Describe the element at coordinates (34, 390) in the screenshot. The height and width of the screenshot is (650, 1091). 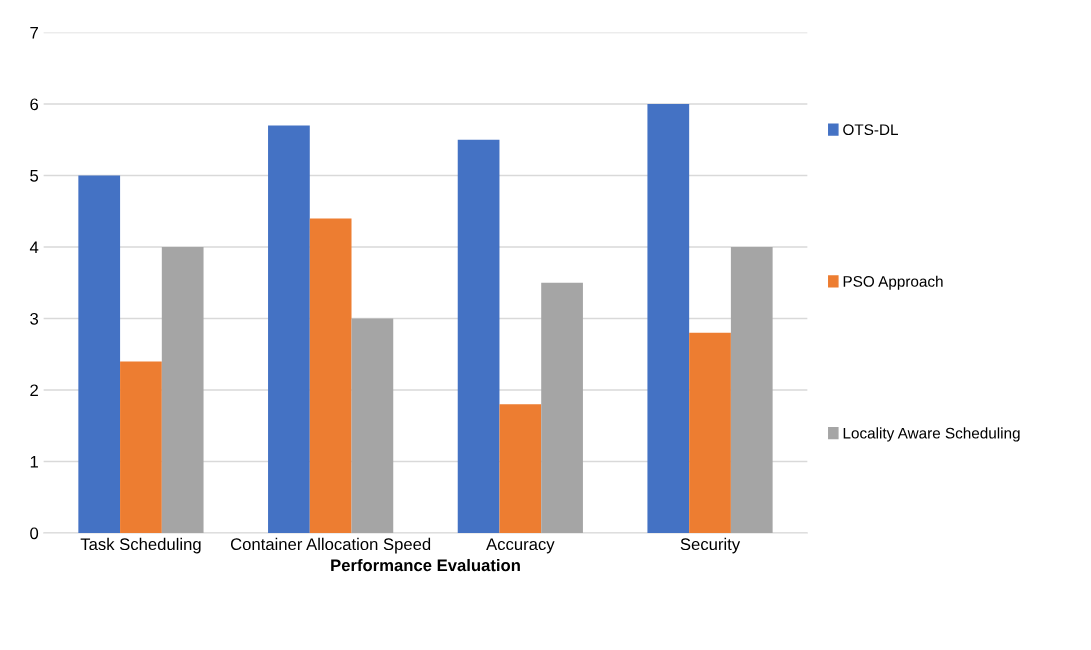
I see `y-tick-label: 2` at that location.